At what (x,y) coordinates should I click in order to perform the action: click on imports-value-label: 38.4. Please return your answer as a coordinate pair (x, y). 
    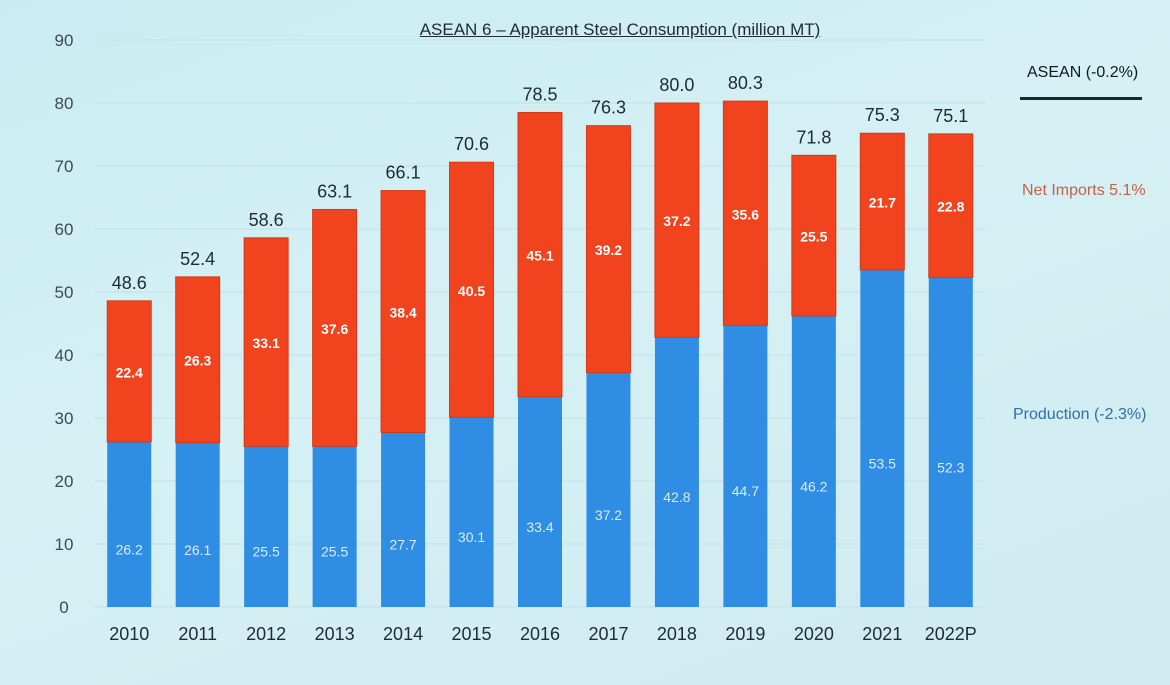
    Looking at the image, I should click on (402, 313).